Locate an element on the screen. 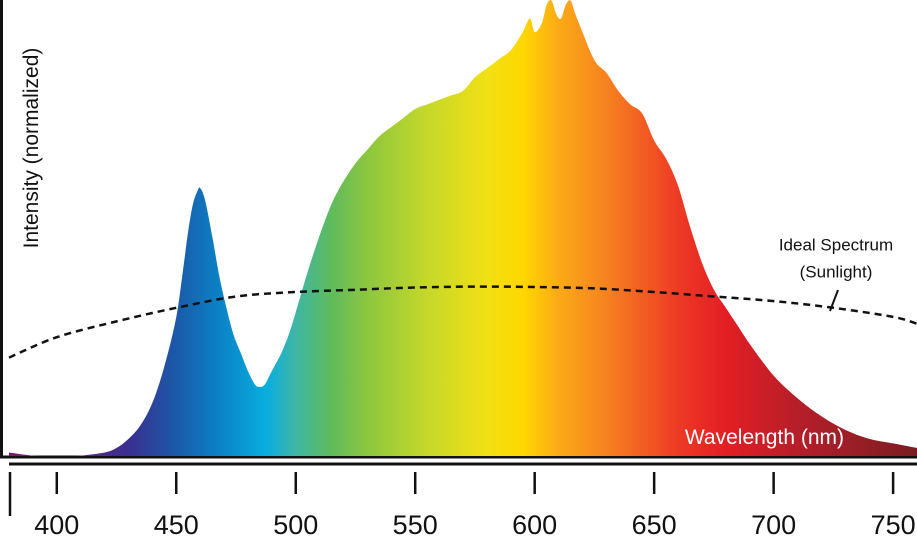  x-tick-label: 400 is located at coordinates (56, 525).